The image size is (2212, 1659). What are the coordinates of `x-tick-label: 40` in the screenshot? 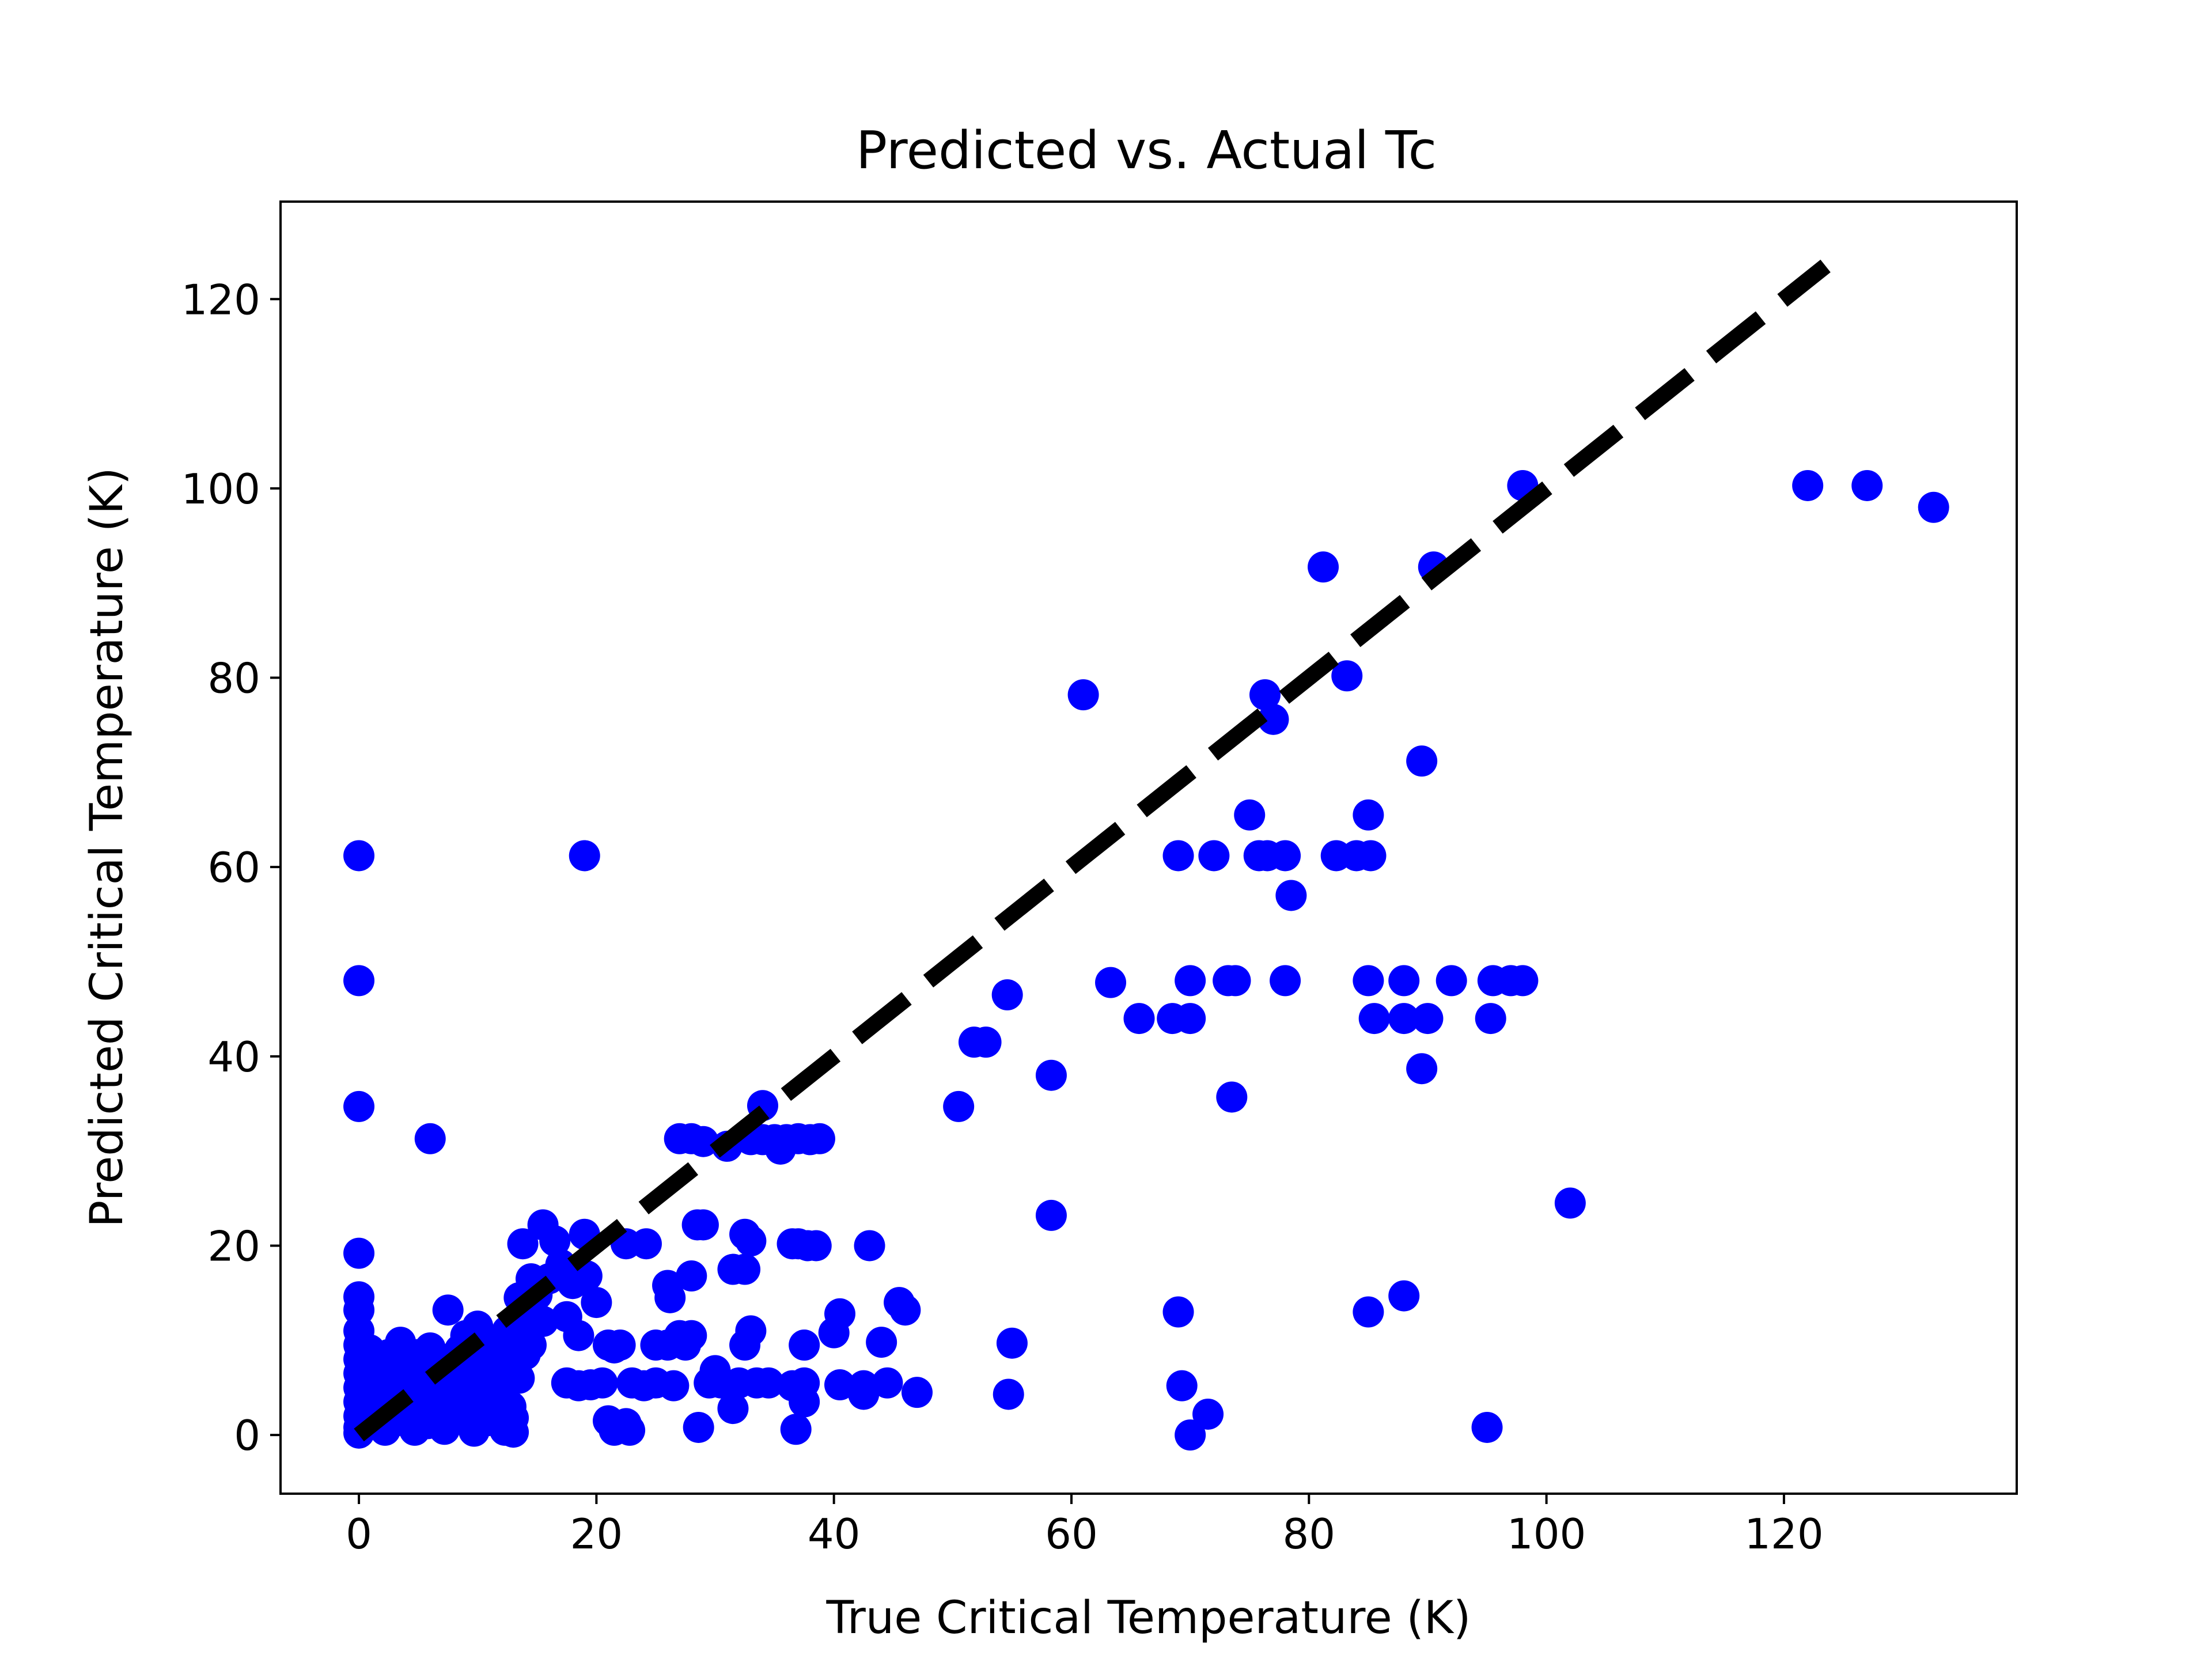 It's located at (834, 1534).